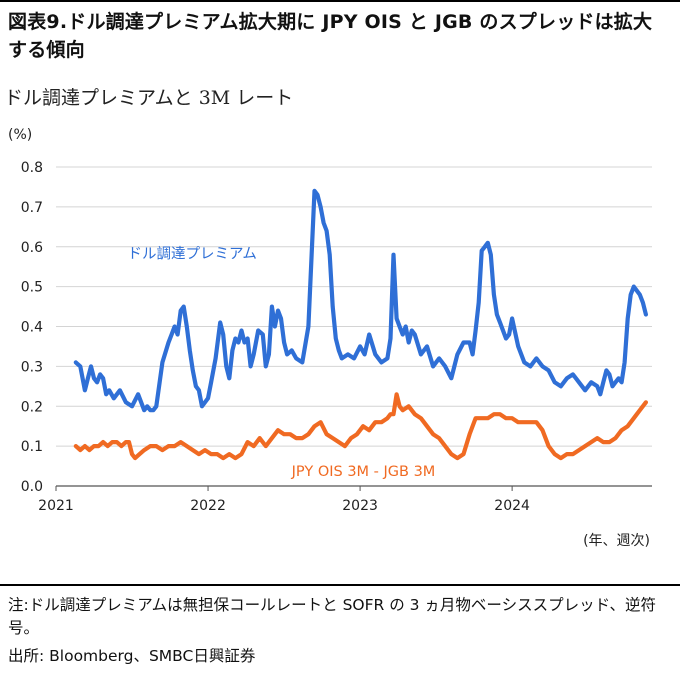 Image resolution: width=680 pixels, height=677 pixels. I want to click on x-tick-label: 2022, so click(208, 506).